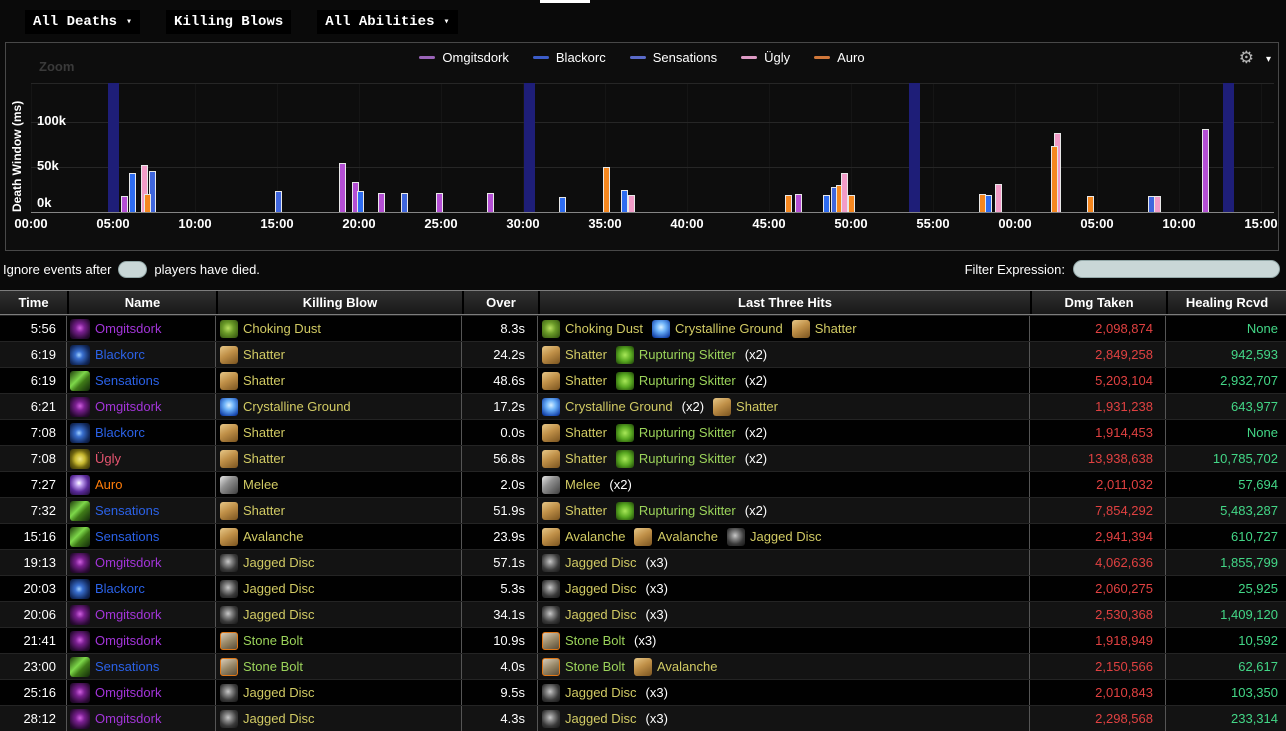 This screenshot has height=731, width=1286. I want to click on column-header-time: Time, so click(33, 302).